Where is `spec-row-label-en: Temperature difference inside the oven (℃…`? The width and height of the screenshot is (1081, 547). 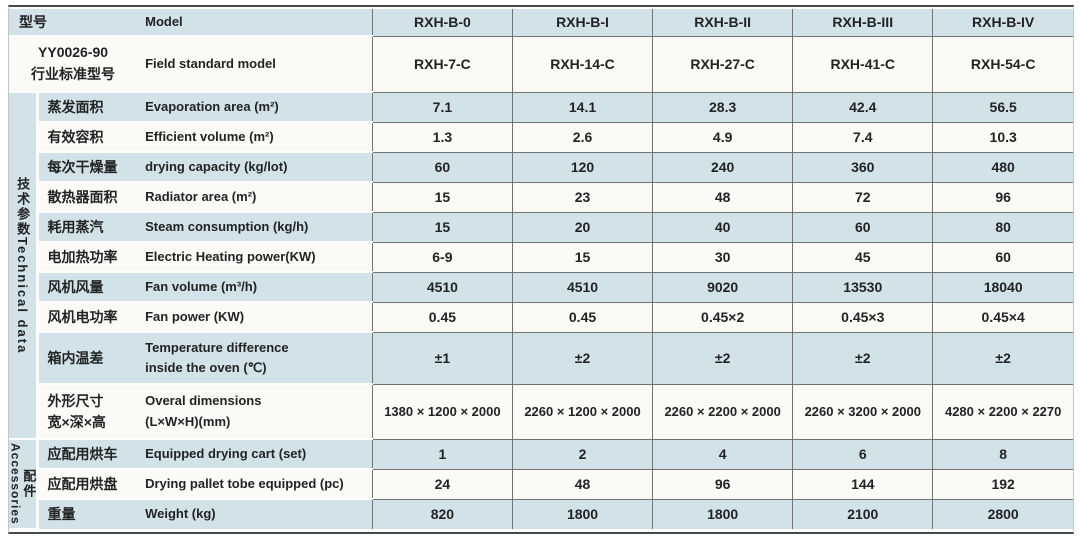
spec-row-label-en: Temperature difference inside the oven (℃… is located at coordinates (255, 358).